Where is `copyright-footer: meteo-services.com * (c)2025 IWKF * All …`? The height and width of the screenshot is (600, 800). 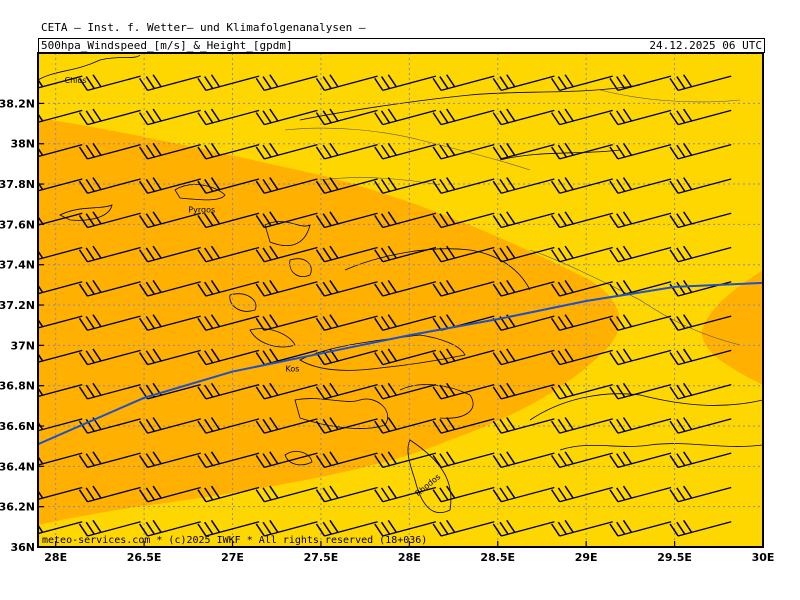 copyright-footer: meteo-services.com * (c)2025 IWKF * All … is located at coordinates (235, 540).